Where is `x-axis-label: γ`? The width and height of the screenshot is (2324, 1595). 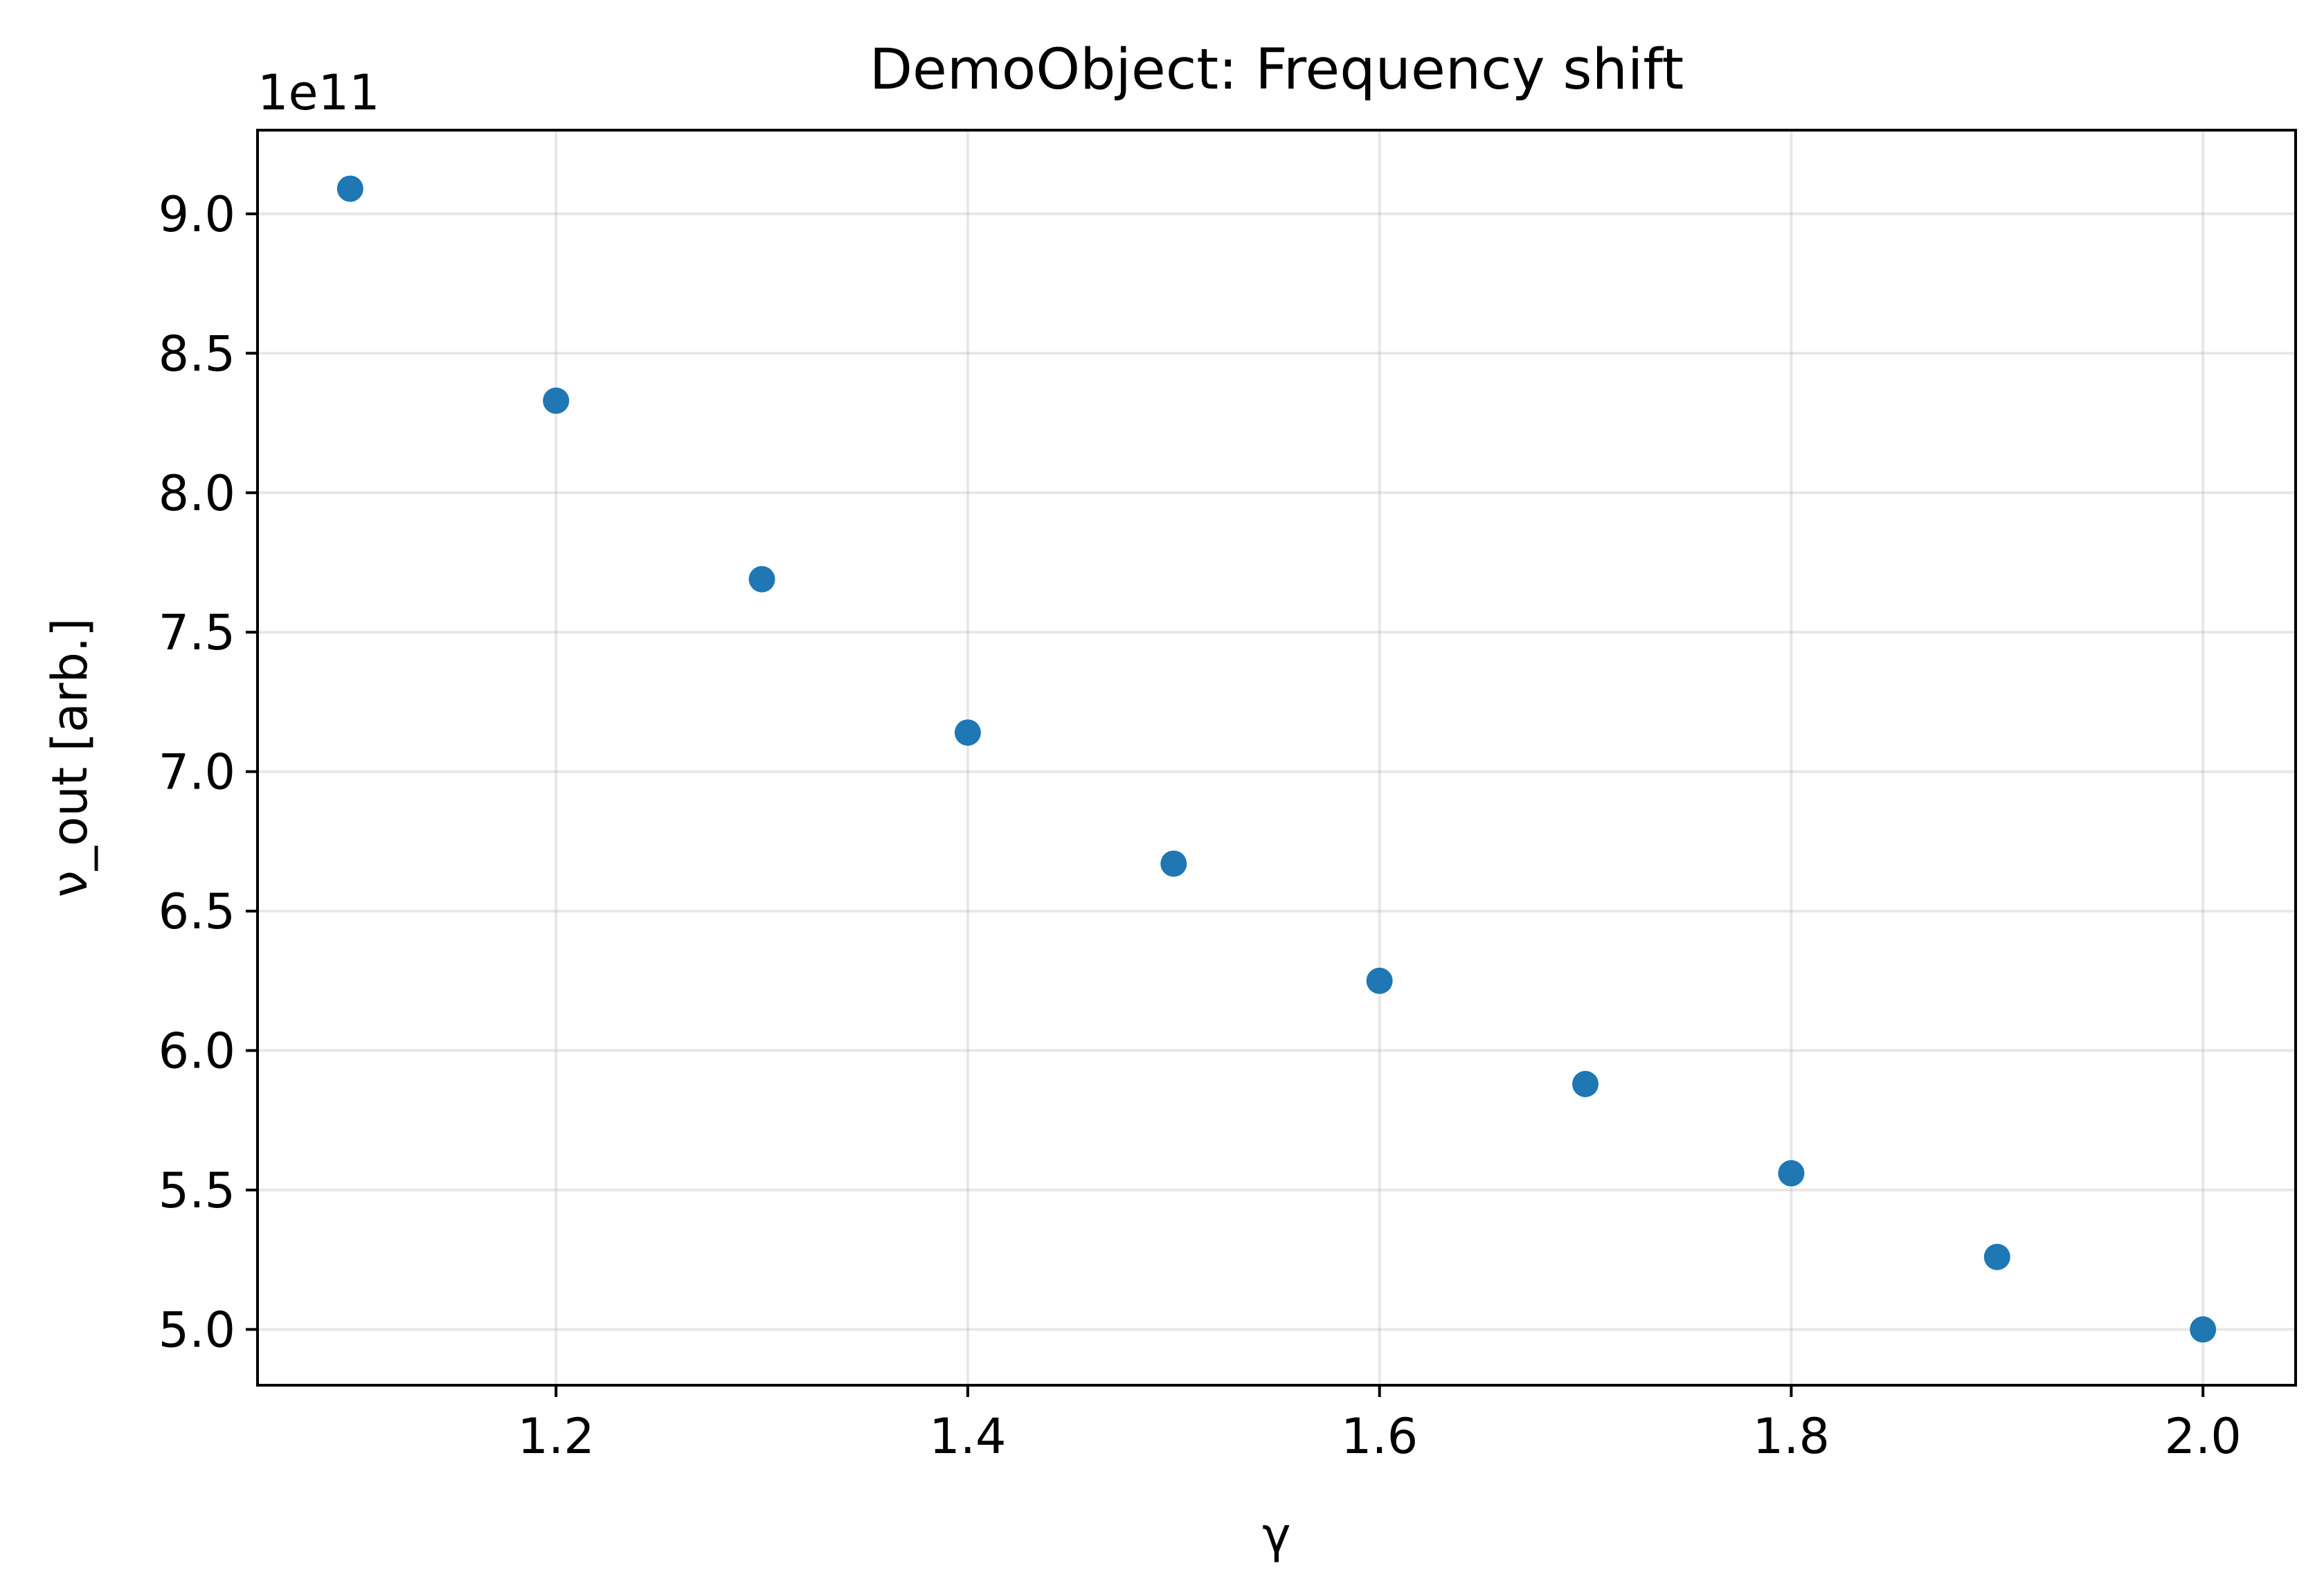 x-axis-label: γ is located at coordinates (1276, 1535).